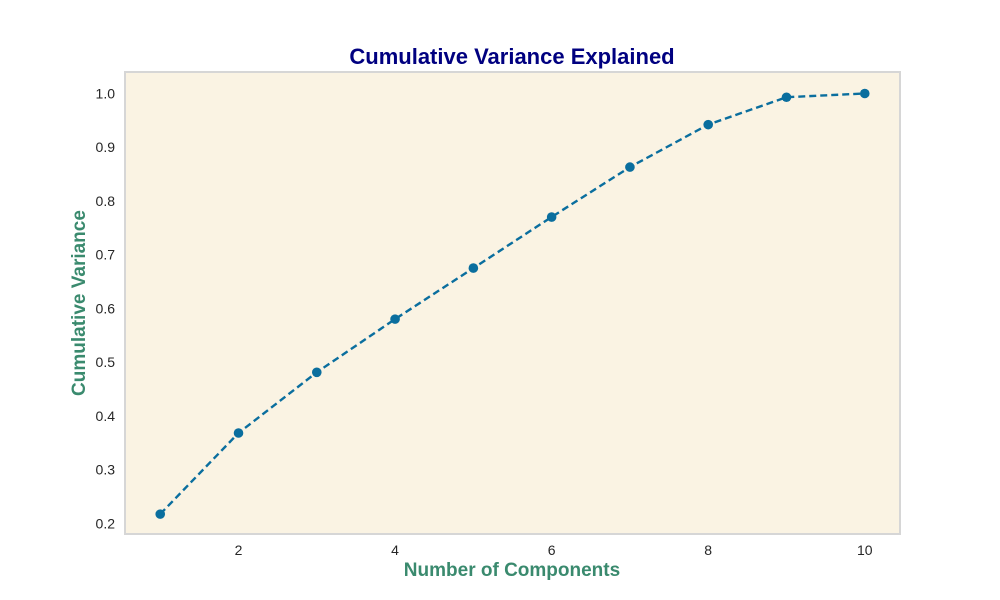  What do you see at coordinates (106, 93) in the screenshot?
I see `y-tick-label: 1.0` at bounding box center [106, 93].